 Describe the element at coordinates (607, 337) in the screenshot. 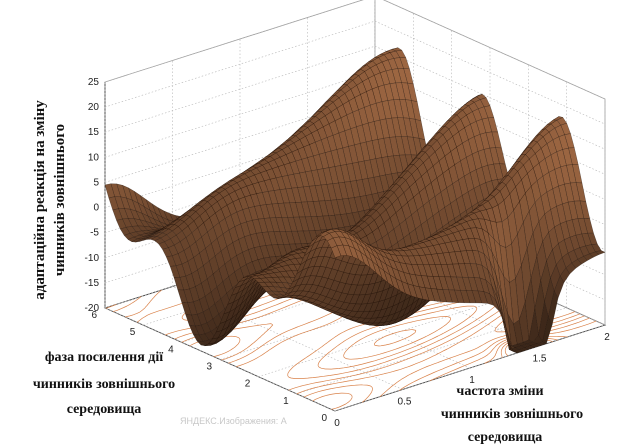

I see `x-tick-label: 2` at that location.